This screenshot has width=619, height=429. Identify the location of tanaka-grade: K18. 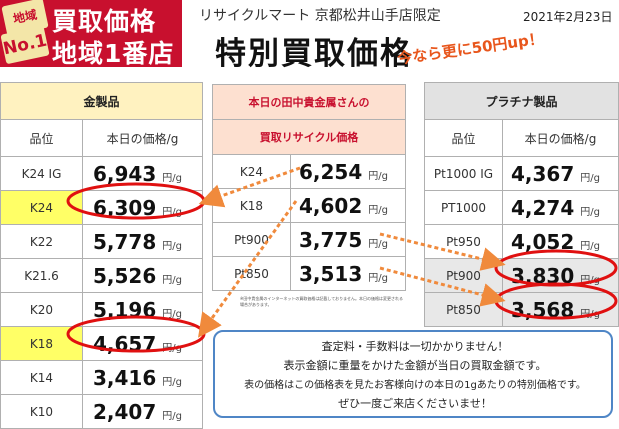
(251, 205).